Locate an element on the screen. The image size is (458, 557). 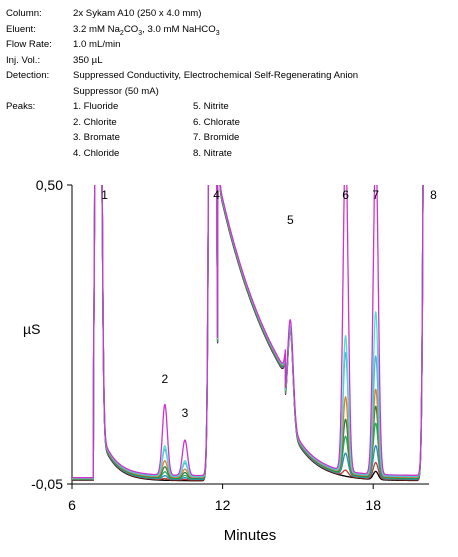
x-tick-label: 12 is located at coordinates (223, 505).